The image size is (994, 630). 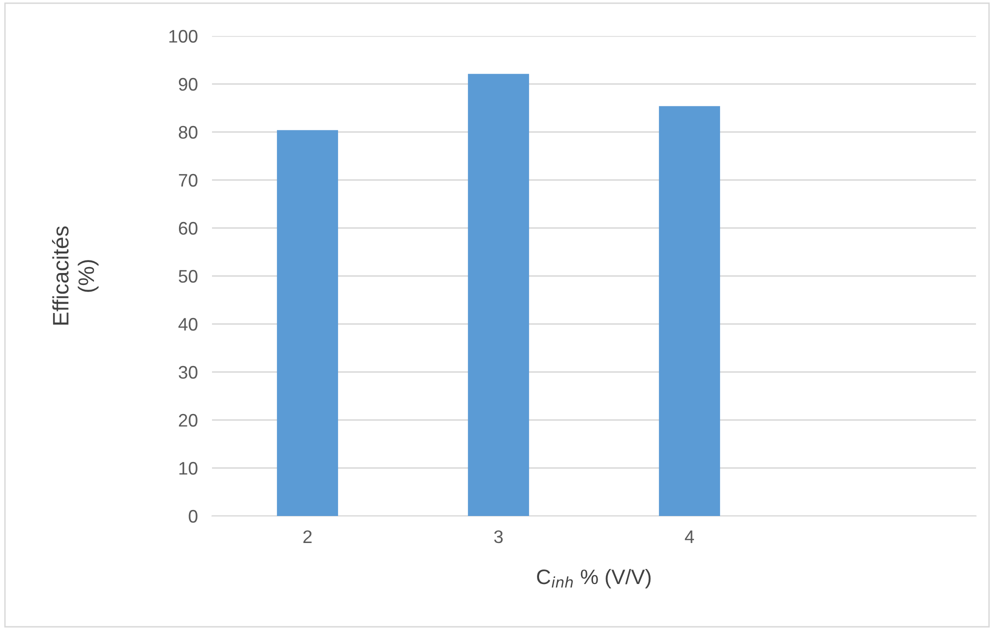 What do you see at coordinates (188, 180) in the screenshot?
I see `y-tick-label: 70` at bounding box center [188, 180].